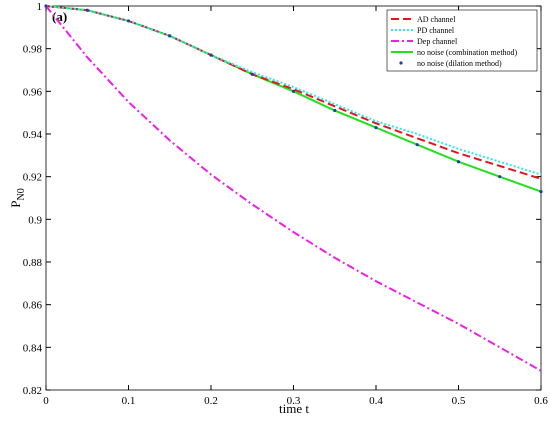 This screenshot has height=427, width=550. Describe the element at coordinates (401, 63) in the screenshot. I see `legend-swatch` at that location.